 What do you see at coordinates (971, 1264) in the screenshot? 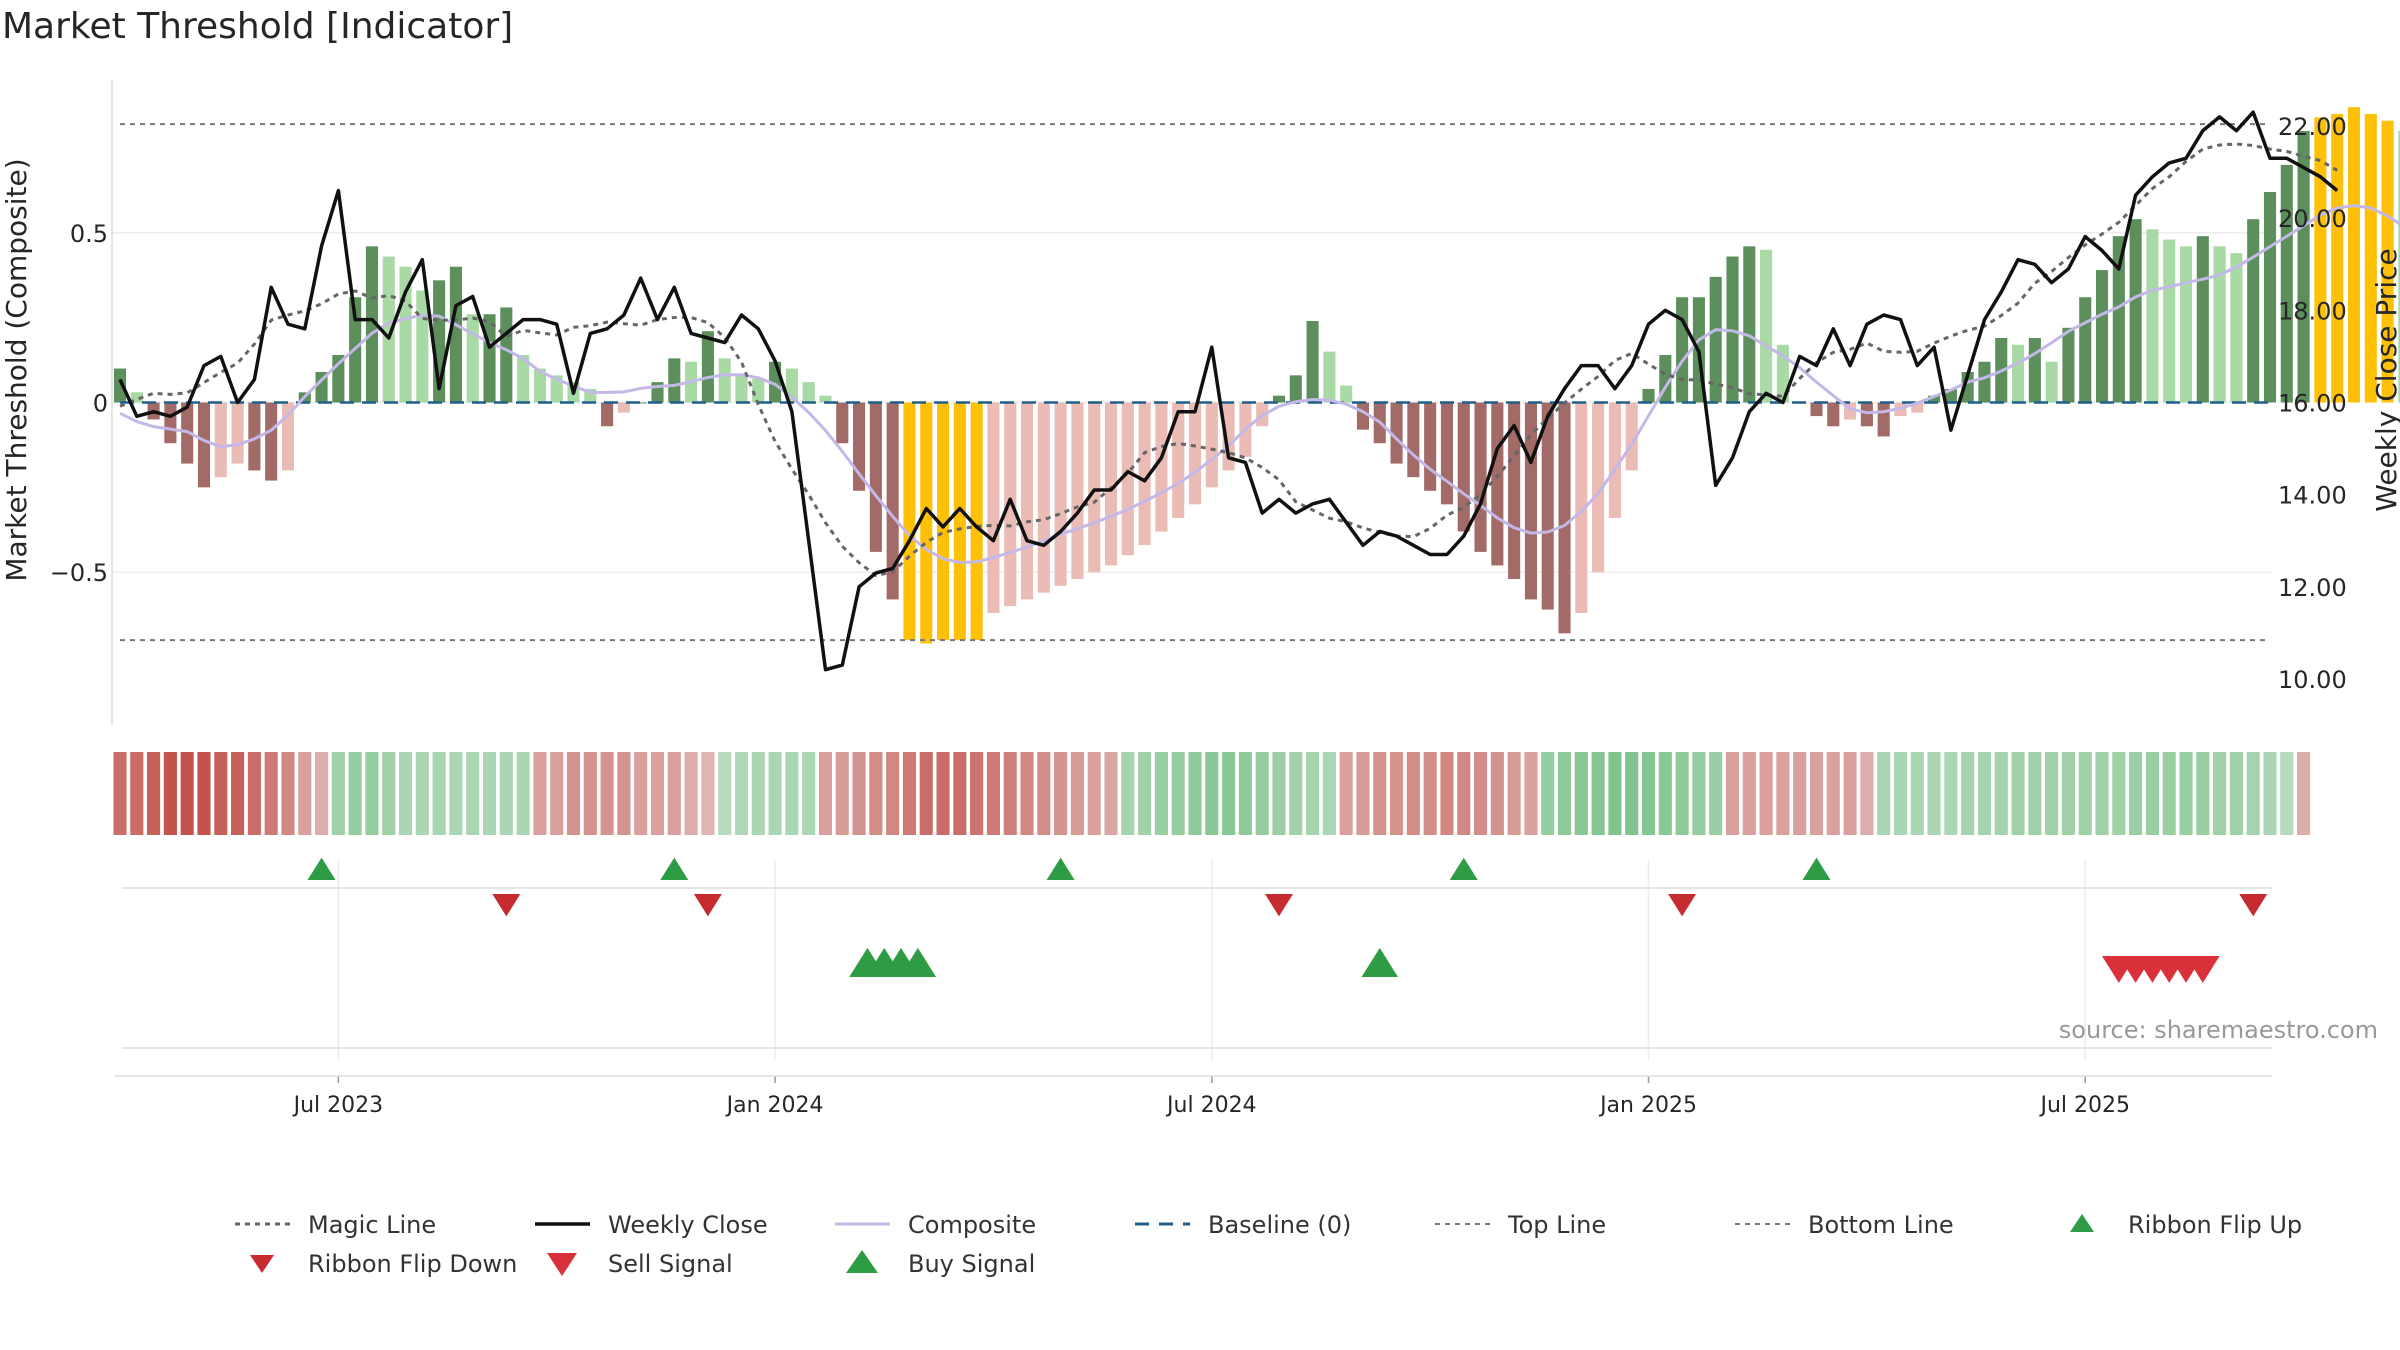
I see `legend-label: Buy Signal` at bounding box center [971, 1264].